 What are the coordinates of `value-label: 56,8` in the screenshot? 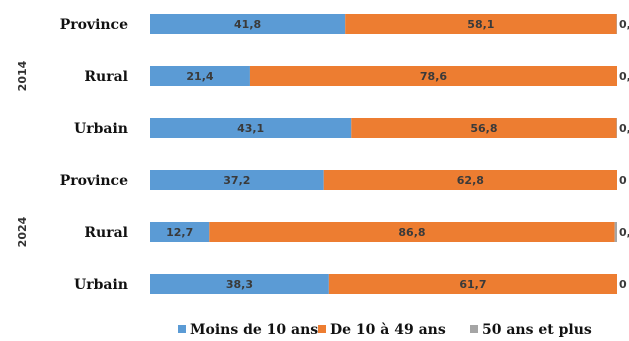 It's located at (483, 128).